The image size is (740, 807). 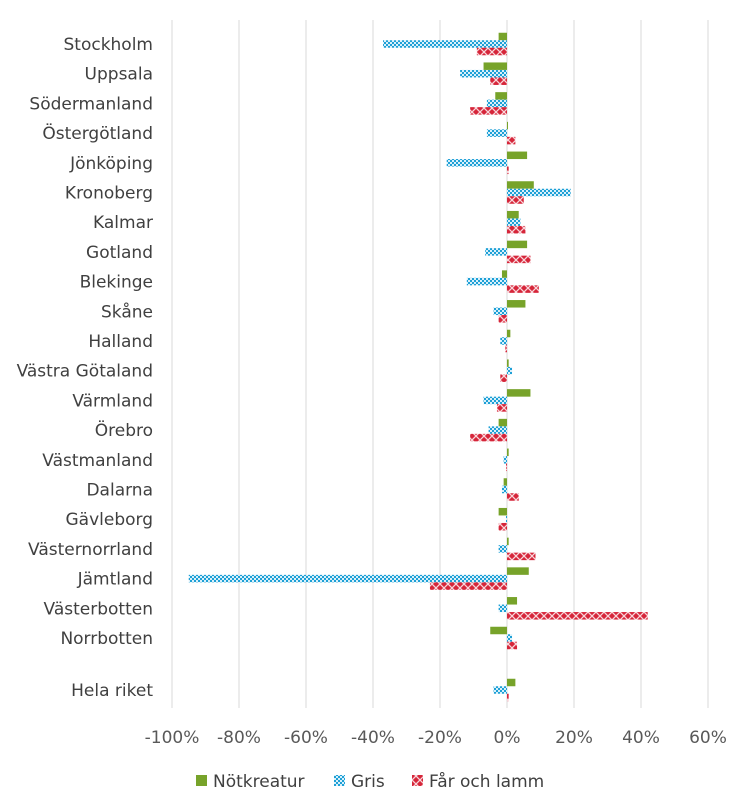 I want to click on x-tick-label: -40%, so click(x=373, y=738).